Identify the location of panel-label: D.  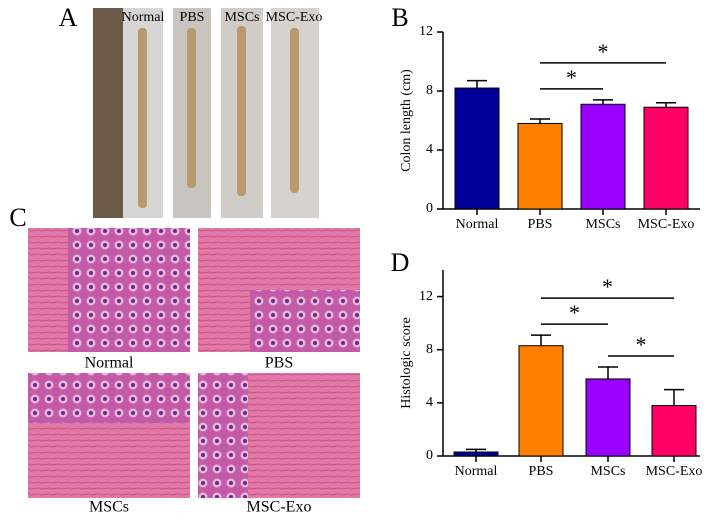
(400, 262).